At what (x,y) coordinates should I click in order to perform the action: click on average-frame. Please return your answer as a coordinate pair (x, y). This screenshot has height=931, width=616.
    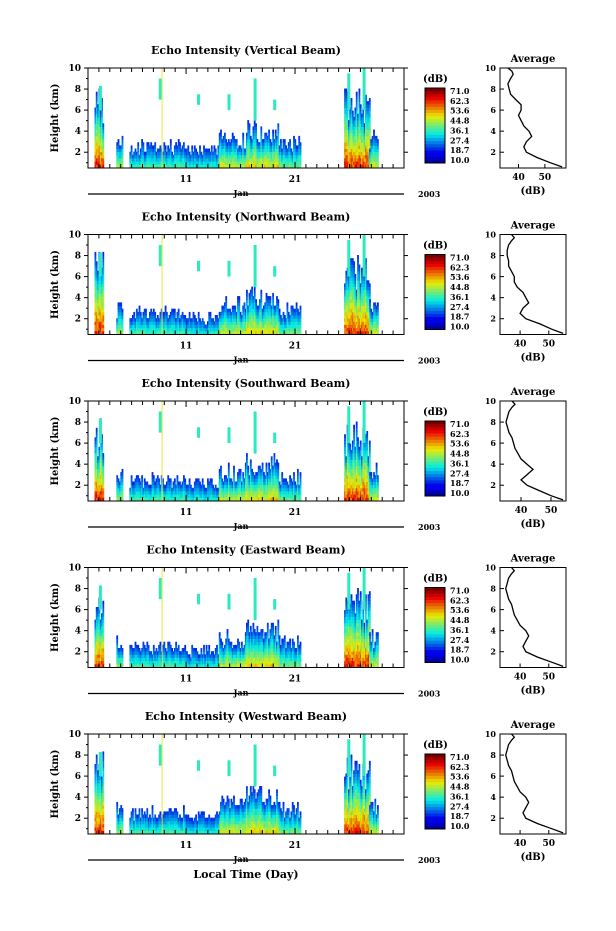
    Looking at the image, I should click on (533, 118).